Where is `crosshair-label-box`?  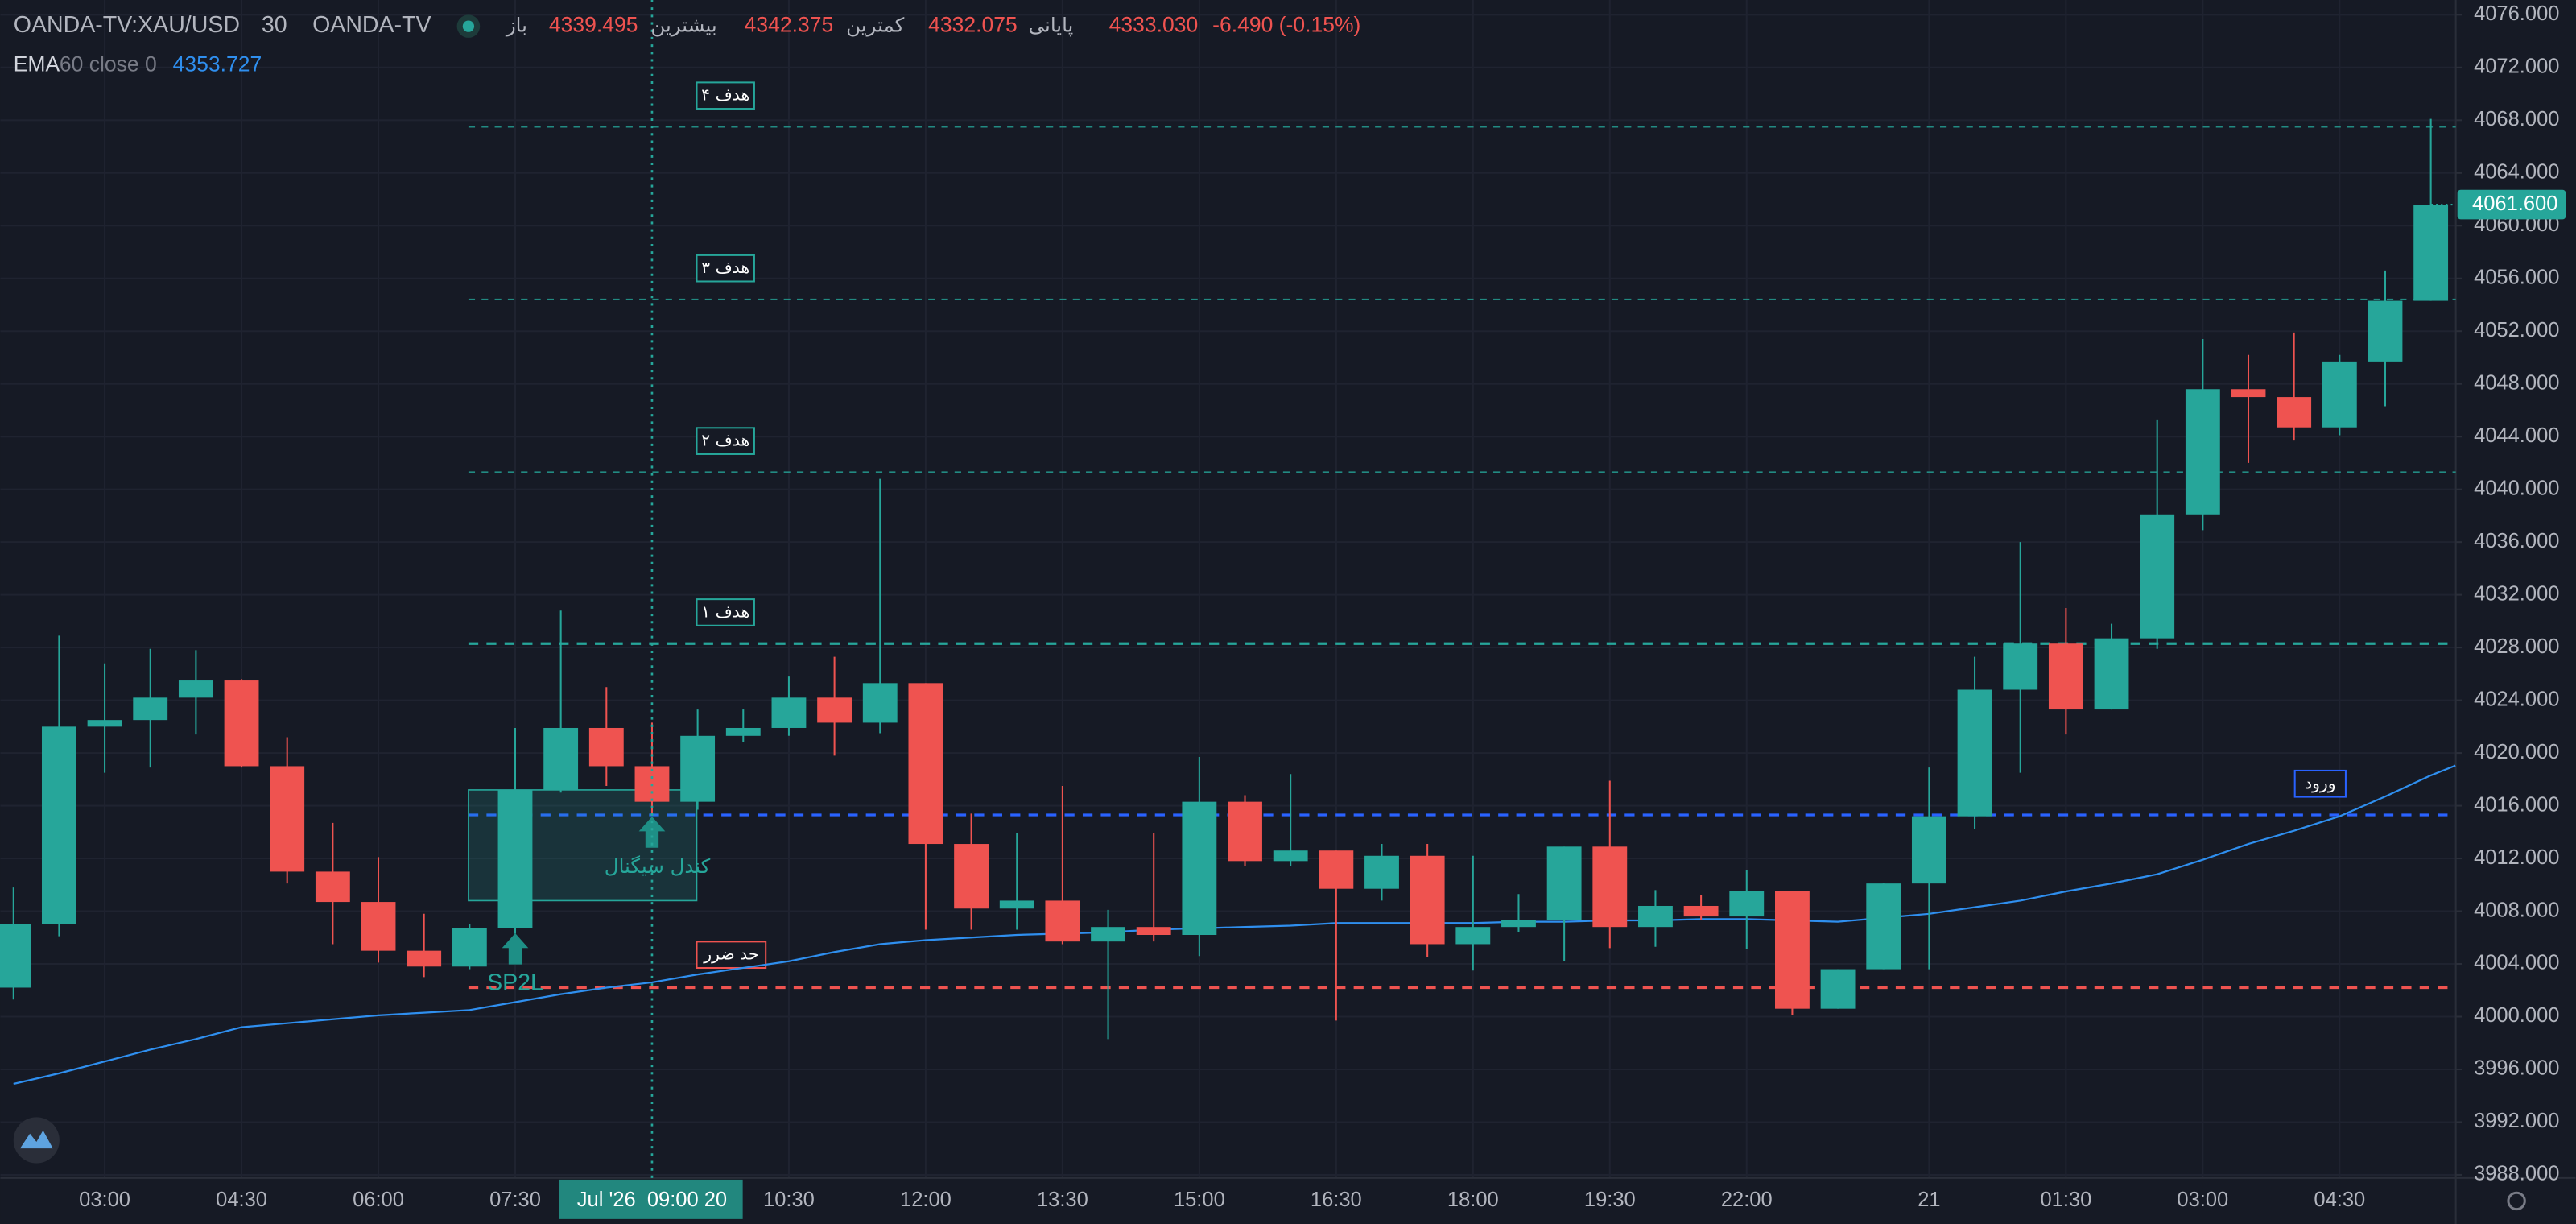
crosshair-label-box is located at coordinates (651, 1199).